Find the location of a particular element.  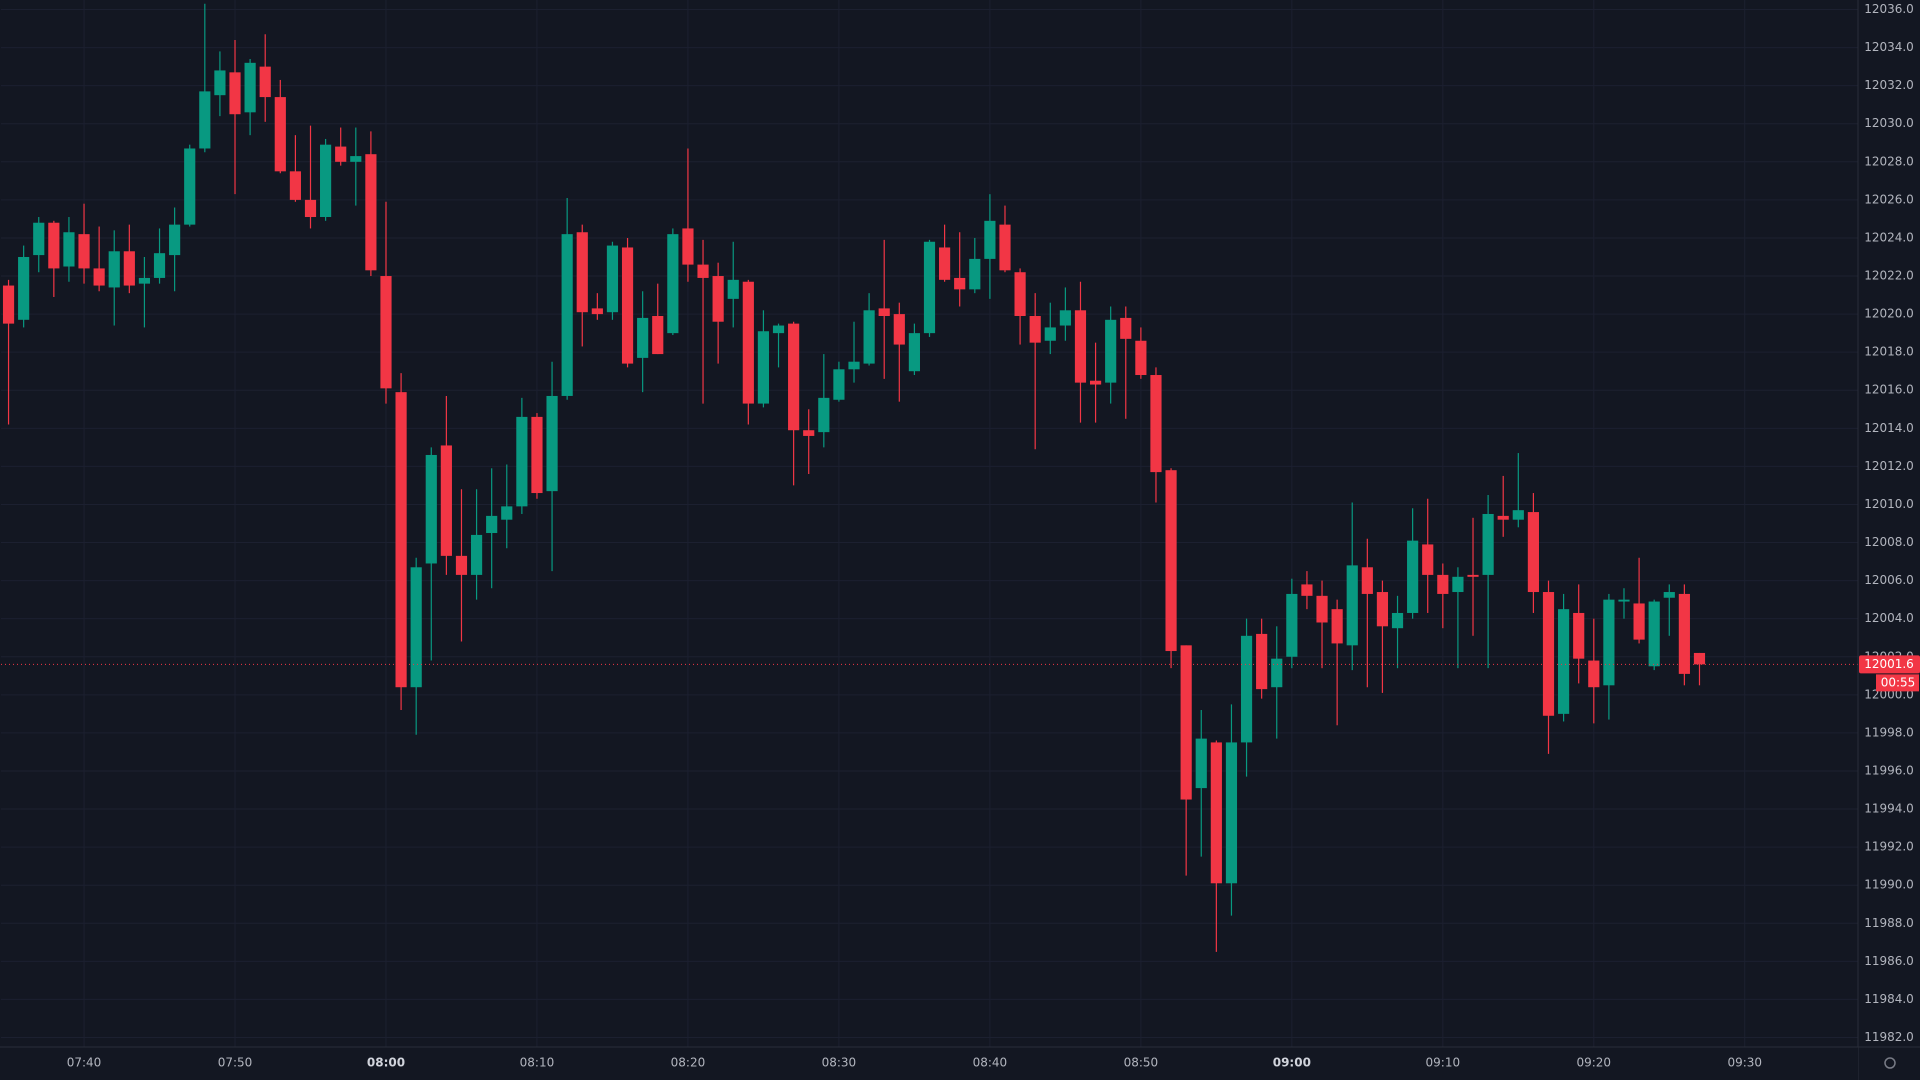

x-tick-label: 08:20 is located at coordinates (688, 1063).